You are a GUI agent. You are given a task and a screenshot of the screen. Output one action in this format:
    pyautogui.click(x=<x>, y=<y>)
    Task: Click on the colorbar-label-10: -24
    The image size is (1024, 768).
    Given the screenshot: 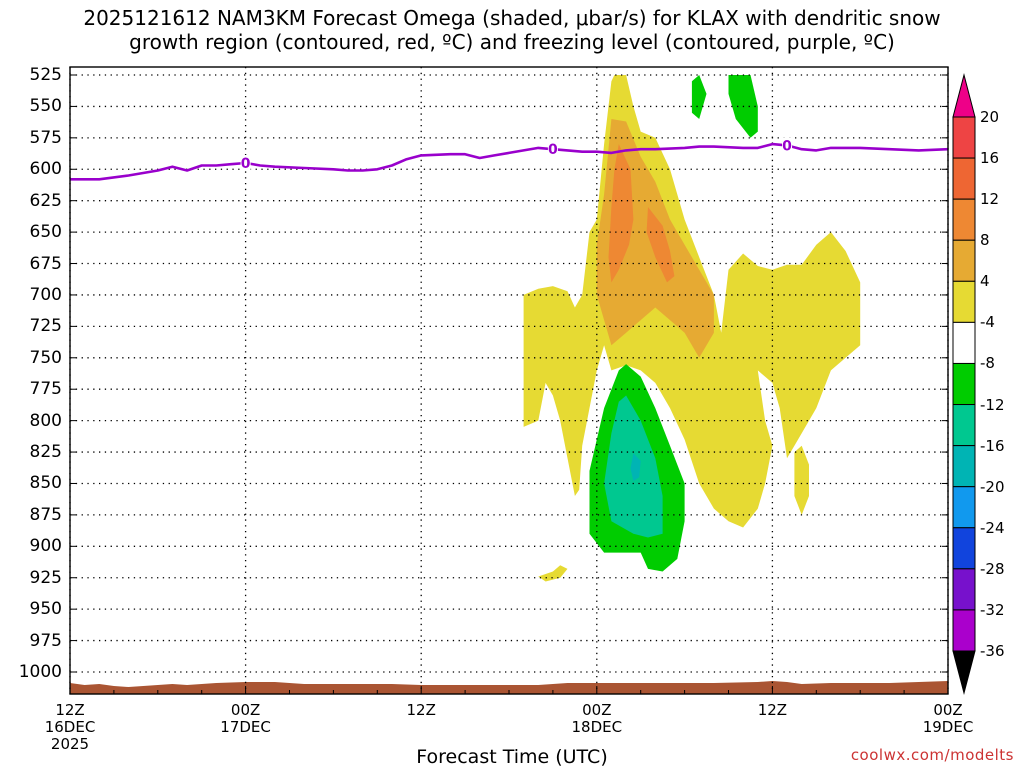 What is the action you would take?
    pyautogui.click(x=992, y=527)
    